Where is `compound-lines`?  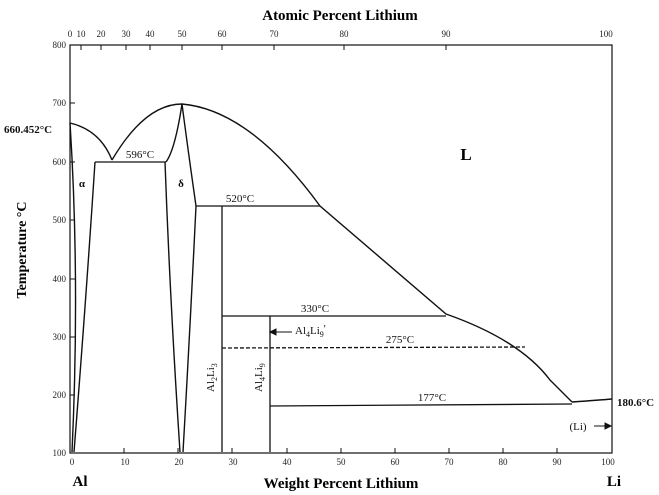
compound-lines is located at coordinates (246, 329).